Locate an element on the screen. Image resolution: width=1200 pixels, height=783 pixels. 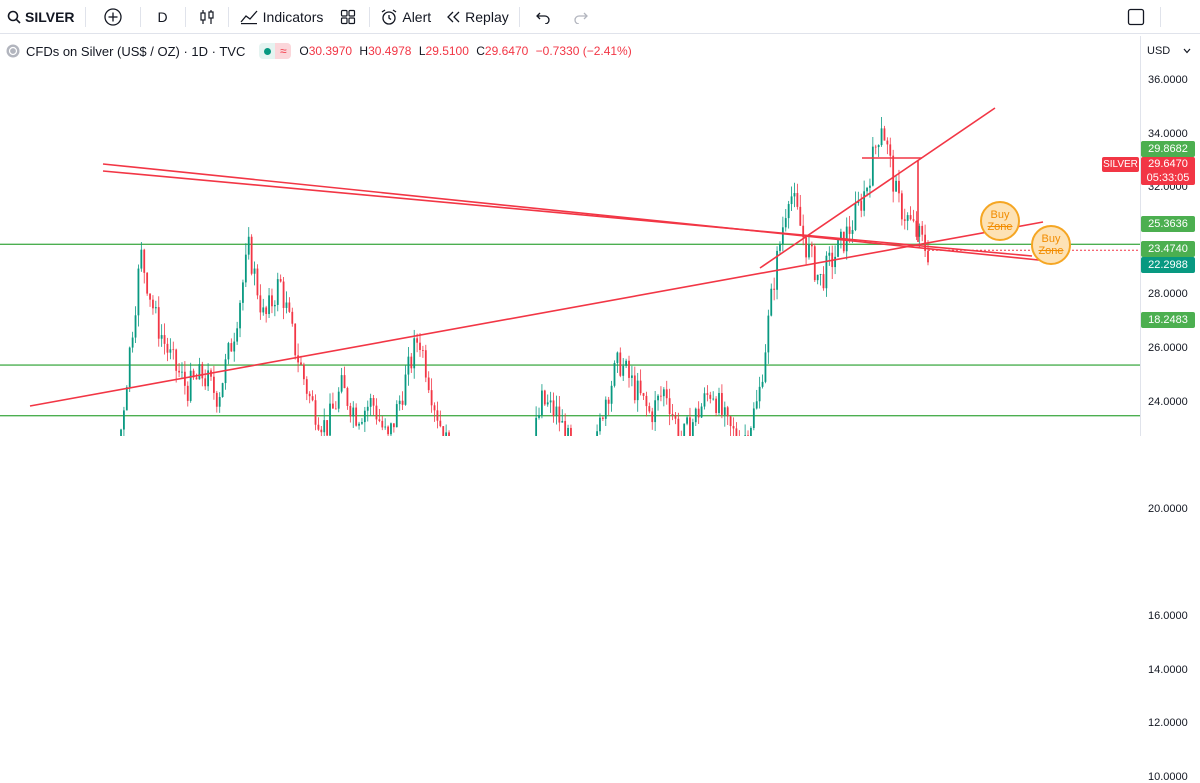
redo-button is located at coordinates (581, 17).